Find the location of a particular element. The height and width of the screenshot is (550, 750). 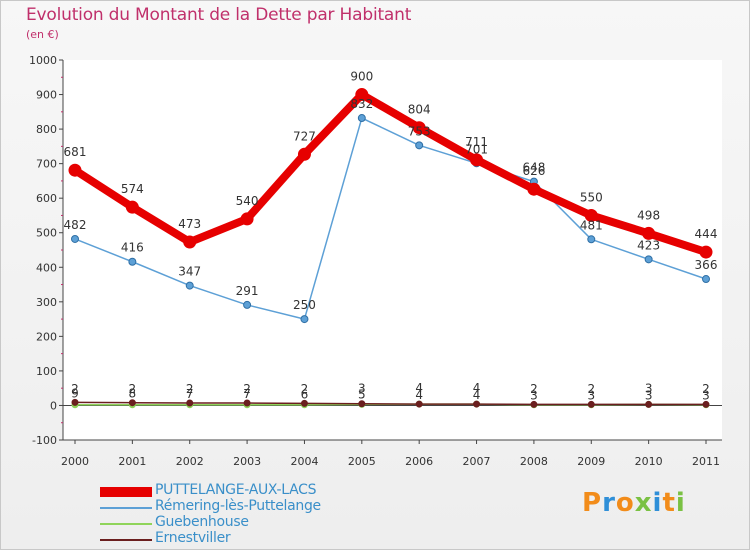

data-label: 804 is located at coordinates (419, 110).